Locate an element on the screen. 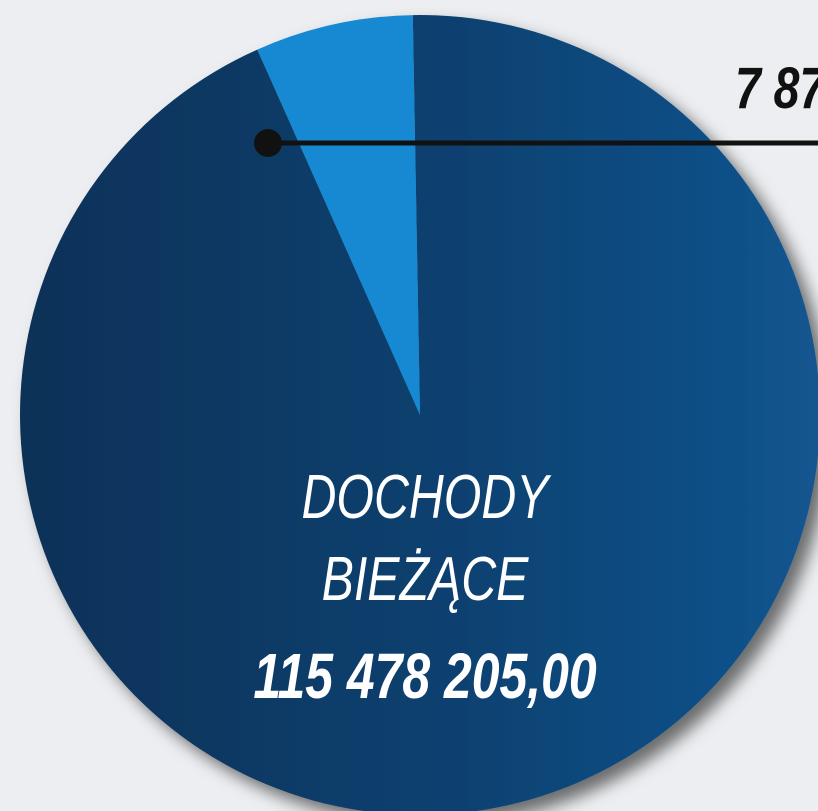 This screenshot has width=818, height=811. pie-slice is located at coordinates (338, 215).